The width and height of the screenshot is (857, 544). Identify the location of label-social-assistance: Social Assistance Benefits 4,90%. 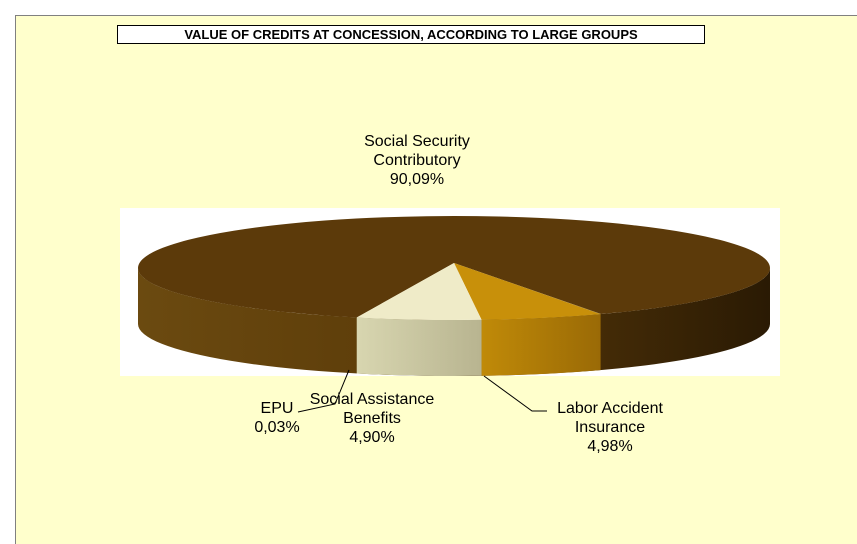
(372, 418).